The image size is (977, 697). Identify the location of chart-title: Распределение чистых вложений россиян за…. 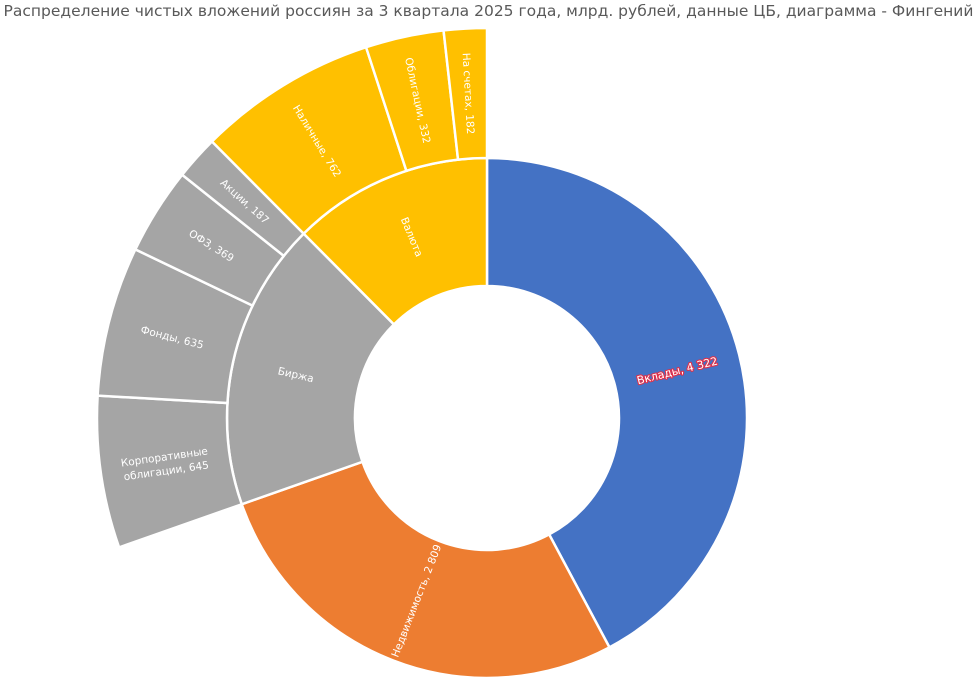
(488, 11).